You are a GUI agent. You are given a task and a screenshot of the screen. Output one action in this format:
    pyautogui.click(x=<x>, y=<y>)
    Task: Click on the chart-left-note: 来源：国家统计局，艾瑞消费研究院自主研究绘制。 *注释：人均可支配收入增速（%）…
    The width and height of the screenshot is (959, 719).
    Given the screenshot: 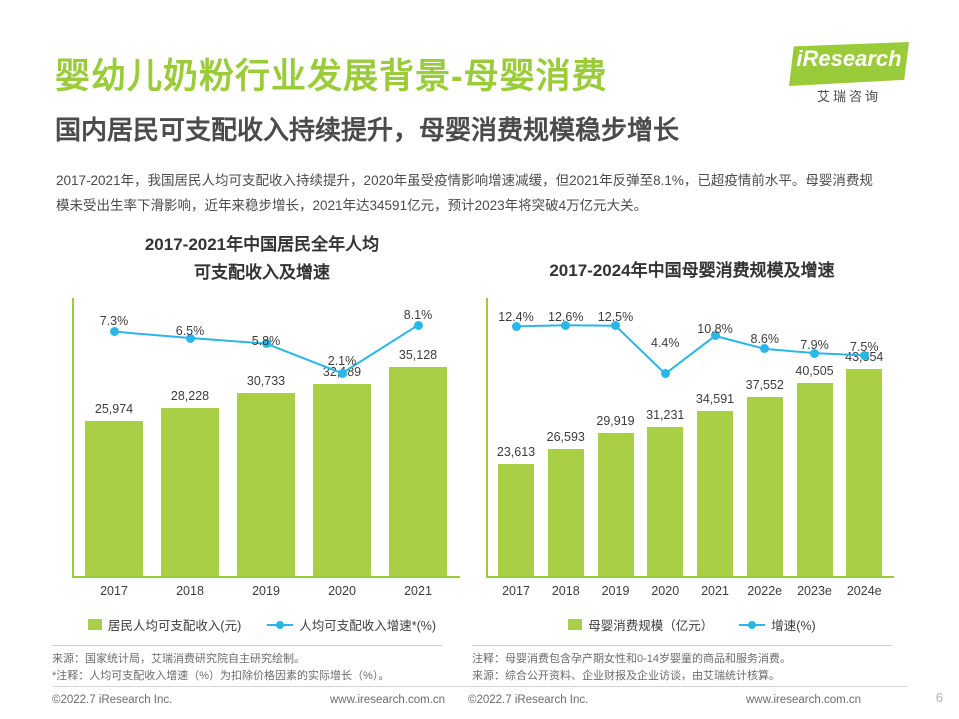 What is the action you would take?
    pyautogui.click(x=252, y=668)
    